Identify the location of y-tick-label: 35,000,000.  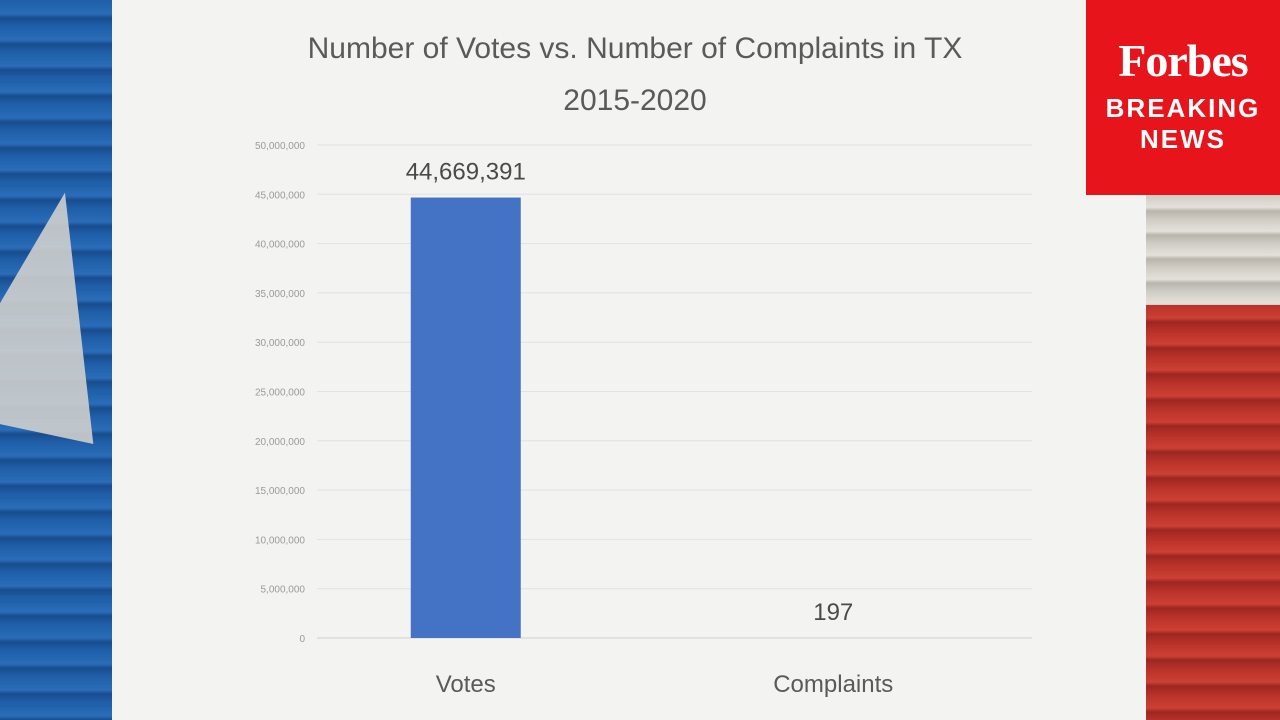
(280, 294).